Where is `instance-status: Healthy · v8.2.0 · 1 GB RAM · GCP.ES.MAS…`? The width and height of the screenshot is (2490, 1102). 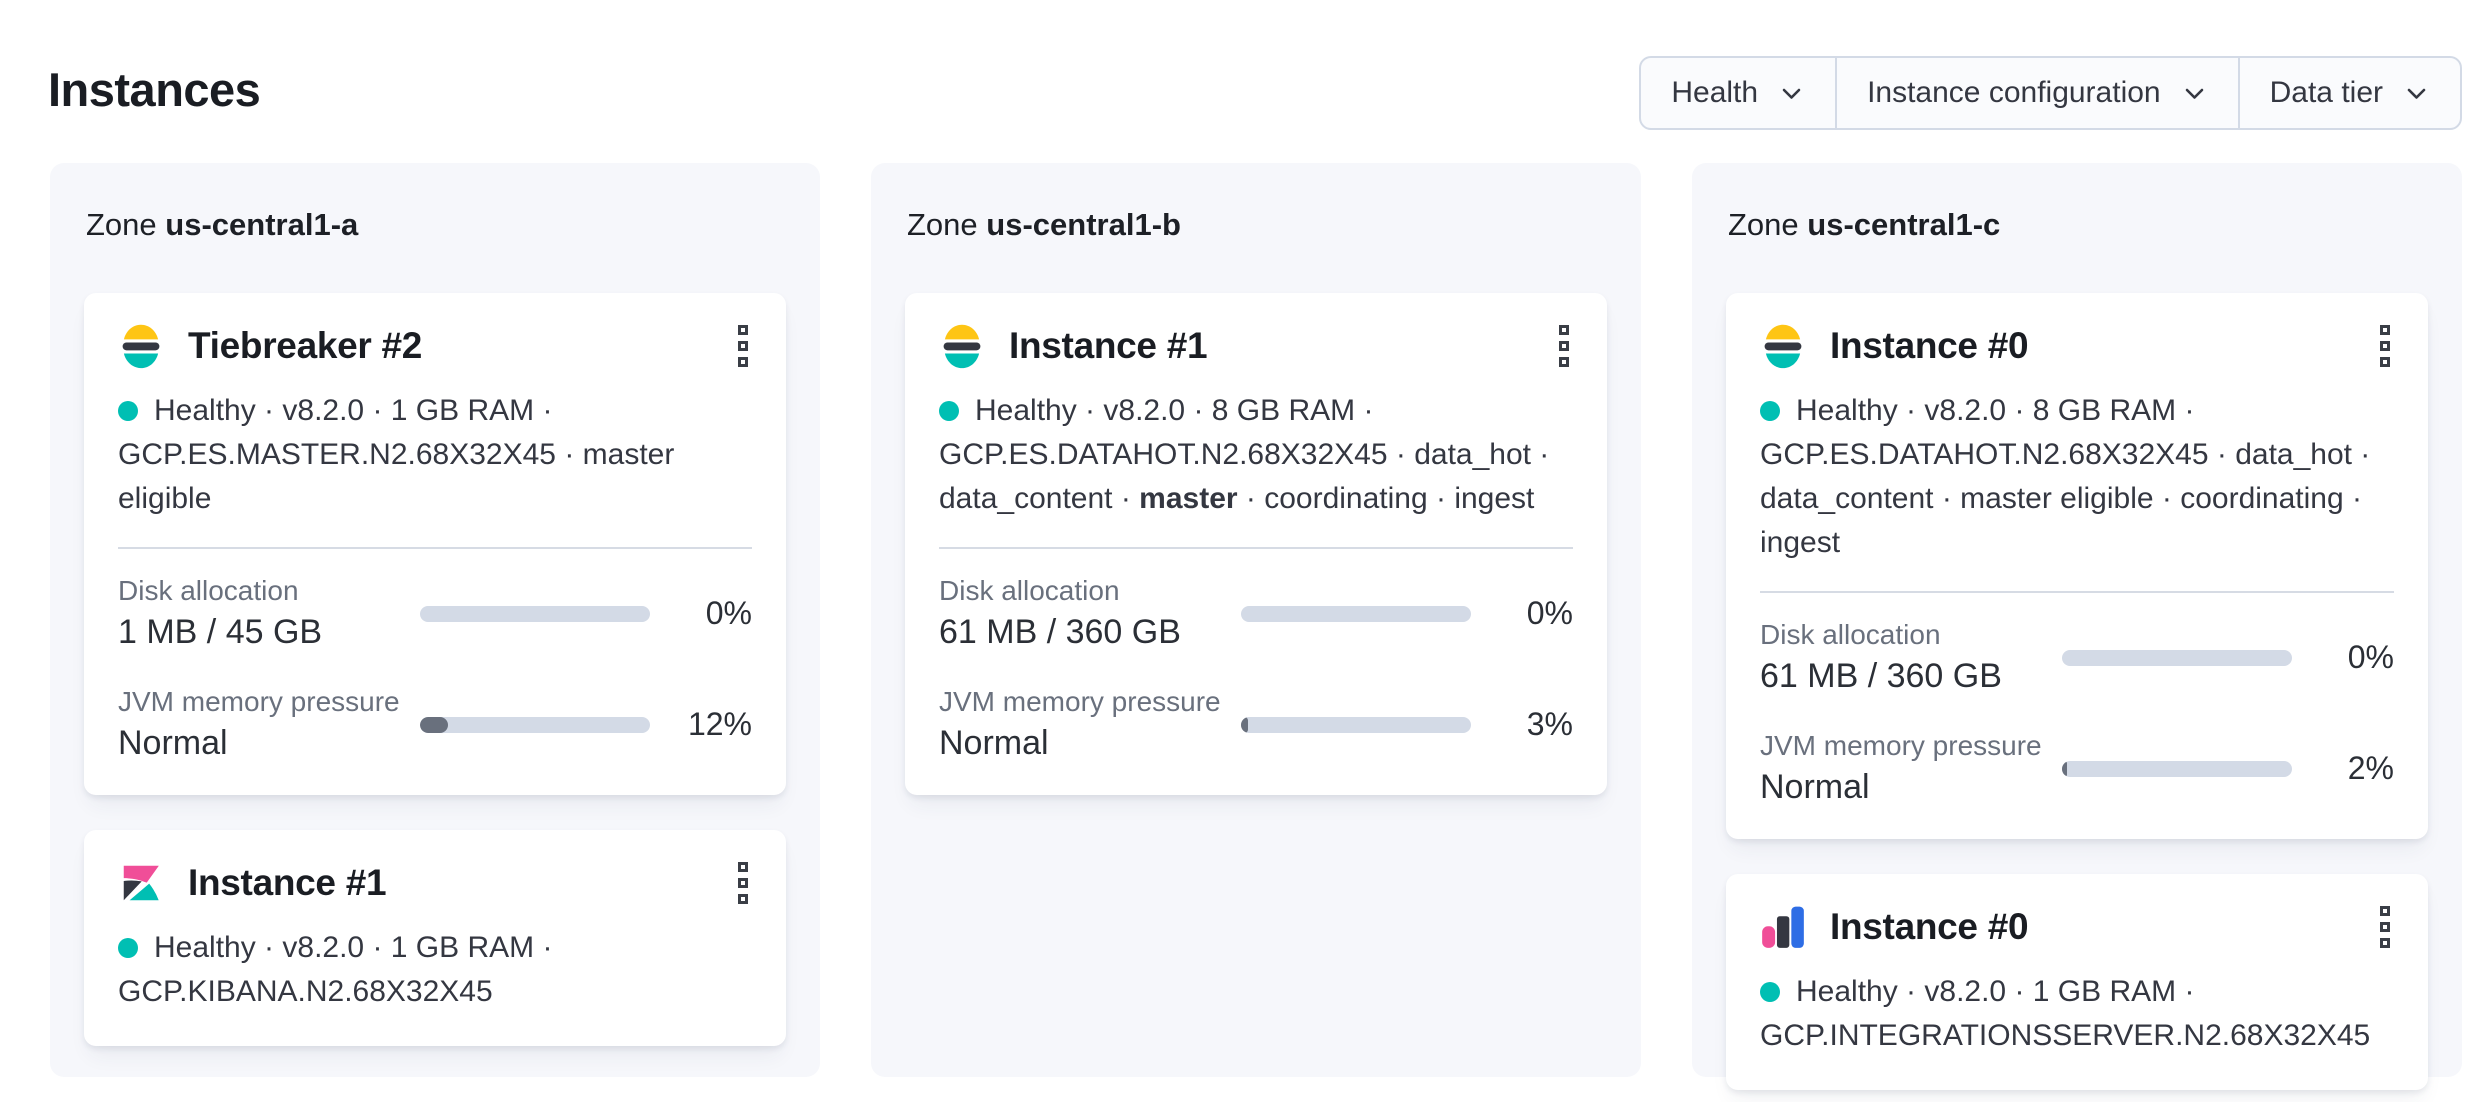 instance-status: Healthy · v8.2.0 · 1 GB RAM · GCP.ES.MAS… is located at coordinates (435, 455).